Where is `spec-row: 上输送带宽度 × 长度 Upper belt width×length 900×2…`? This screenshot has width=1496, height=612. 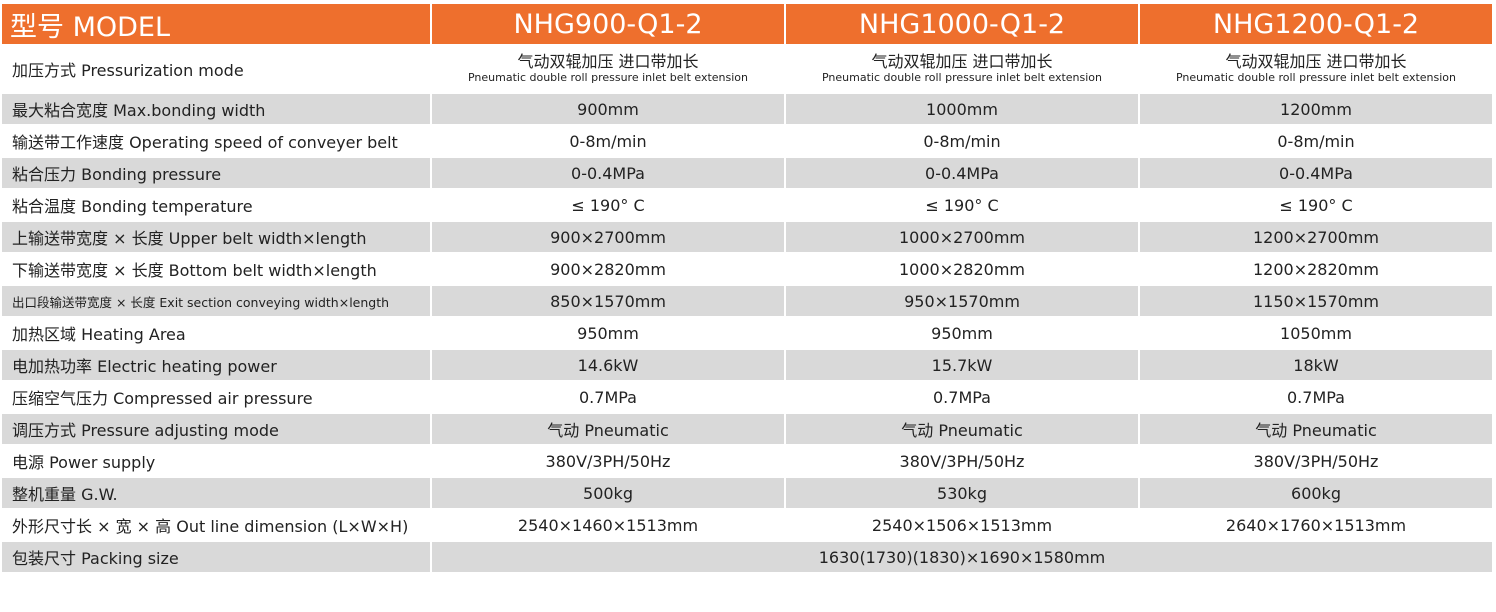 spec-row: 上输送带宽度 × 长度 Upper belt width×length 900×2… is located at coordinates (747, 237).